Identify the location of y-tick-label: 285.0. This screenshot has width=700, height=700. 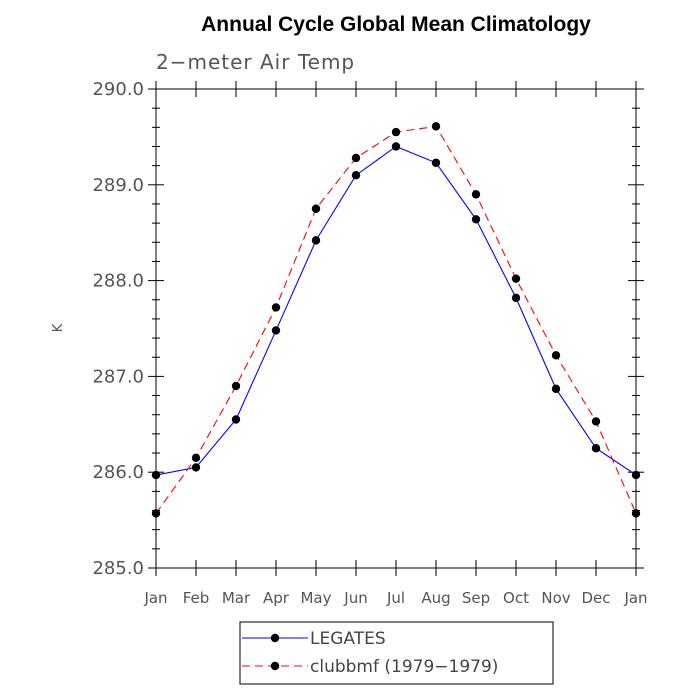
(118, 568).